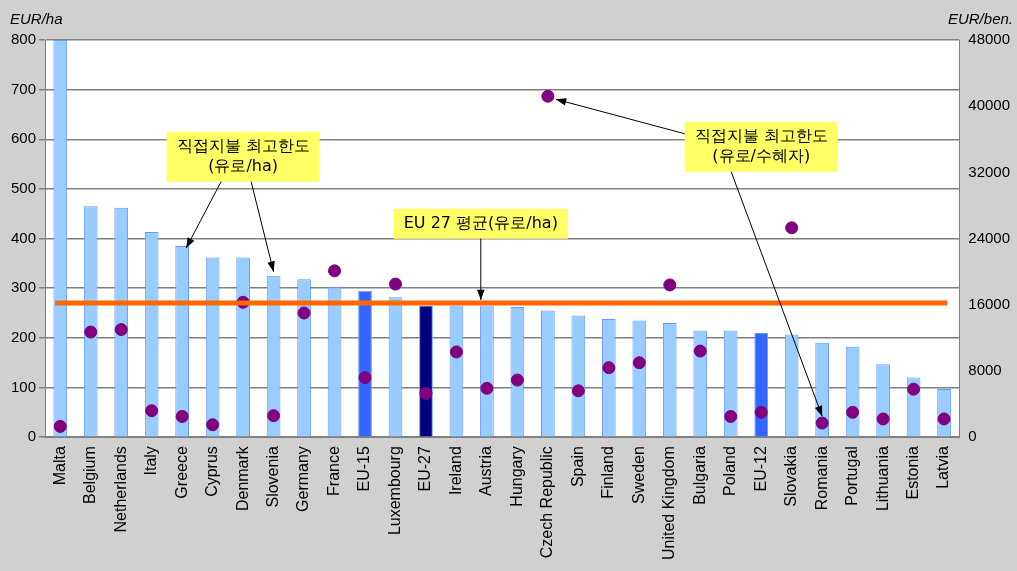 The image size is (1017, 571). Describe the element at coordinates (24, 88) in the screenshot. I see `y-tick-label: 700` at that location.